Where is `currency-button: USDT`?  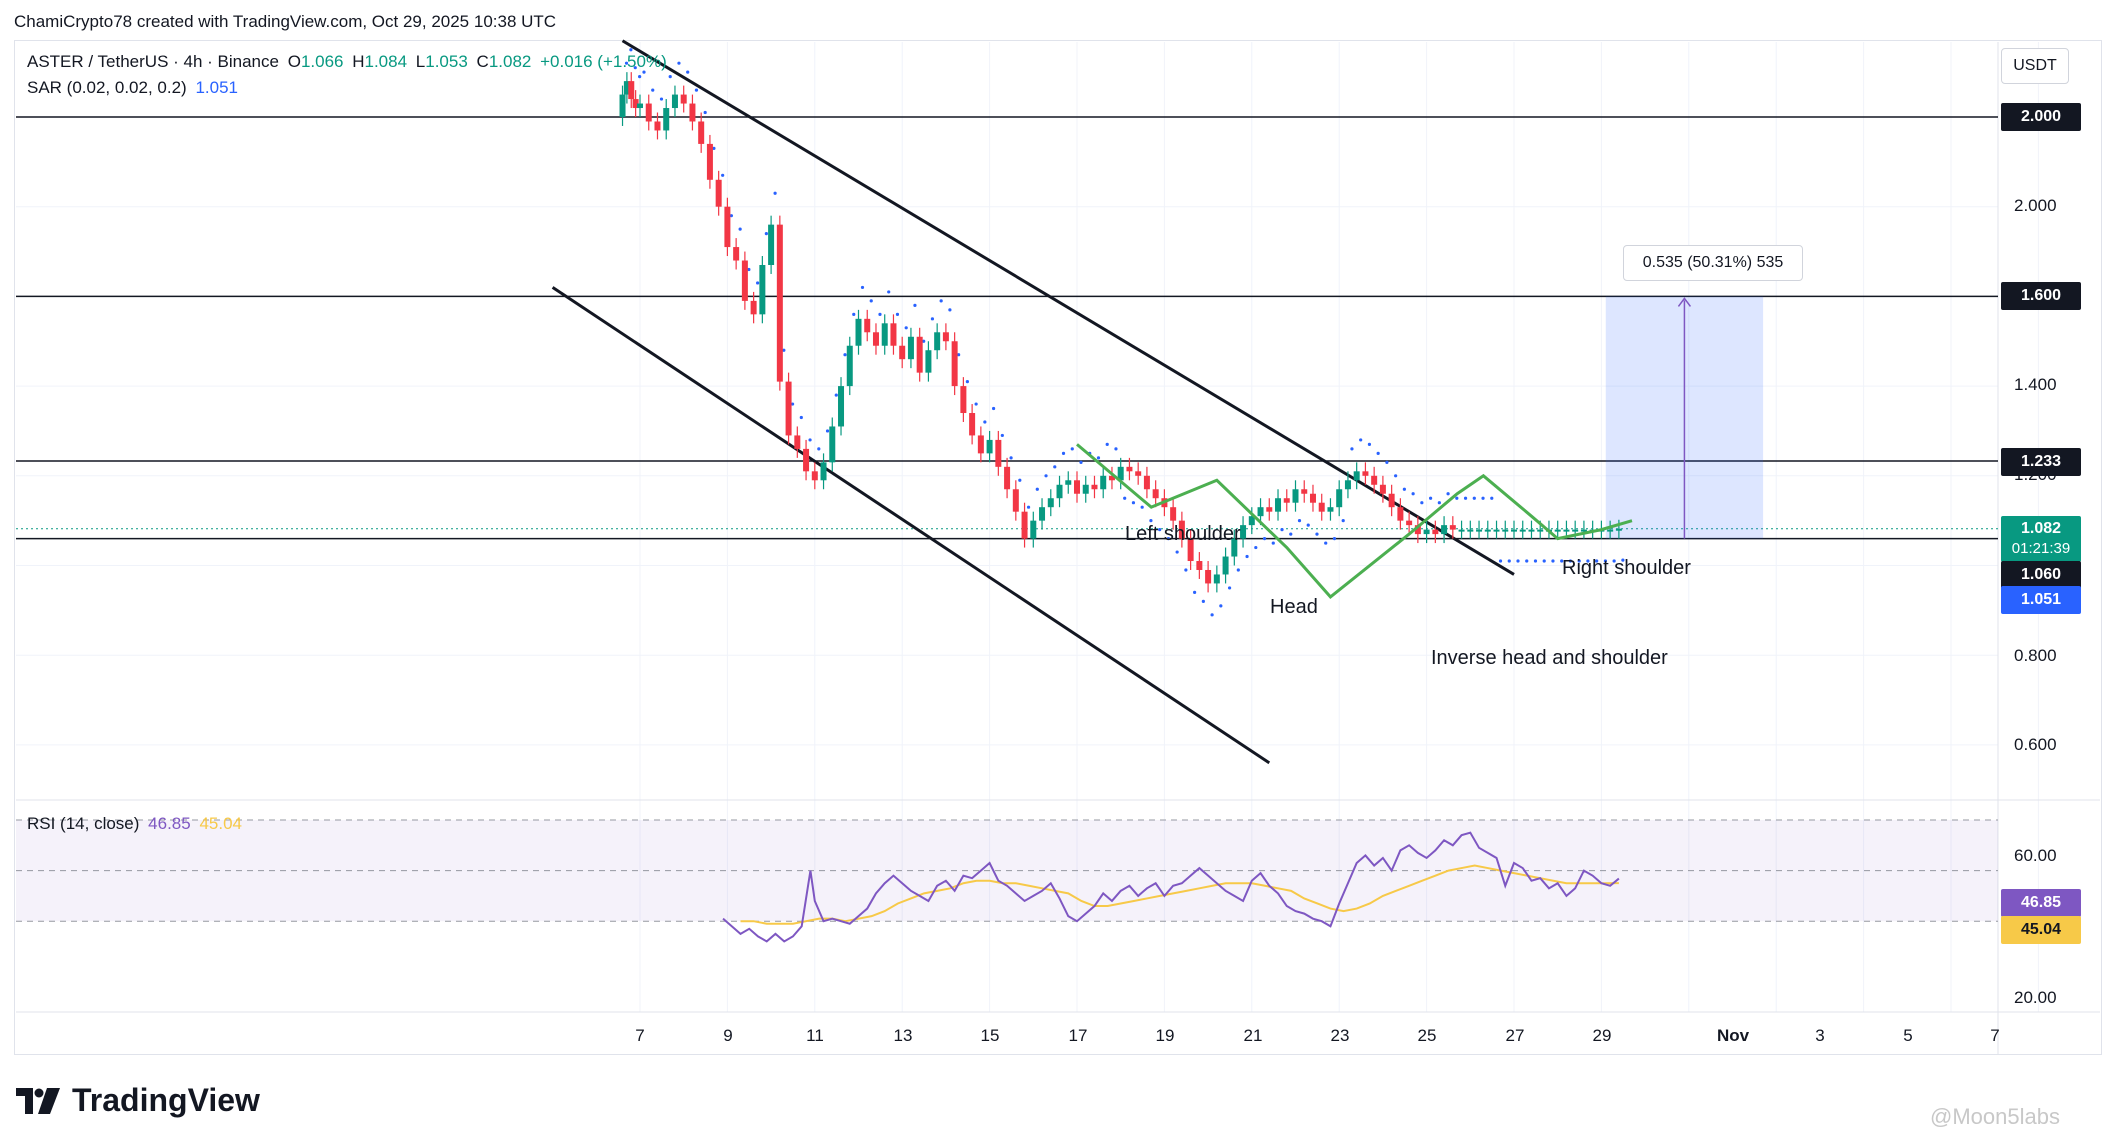 currency-button: USDT is located at coordinates (2035, 66).